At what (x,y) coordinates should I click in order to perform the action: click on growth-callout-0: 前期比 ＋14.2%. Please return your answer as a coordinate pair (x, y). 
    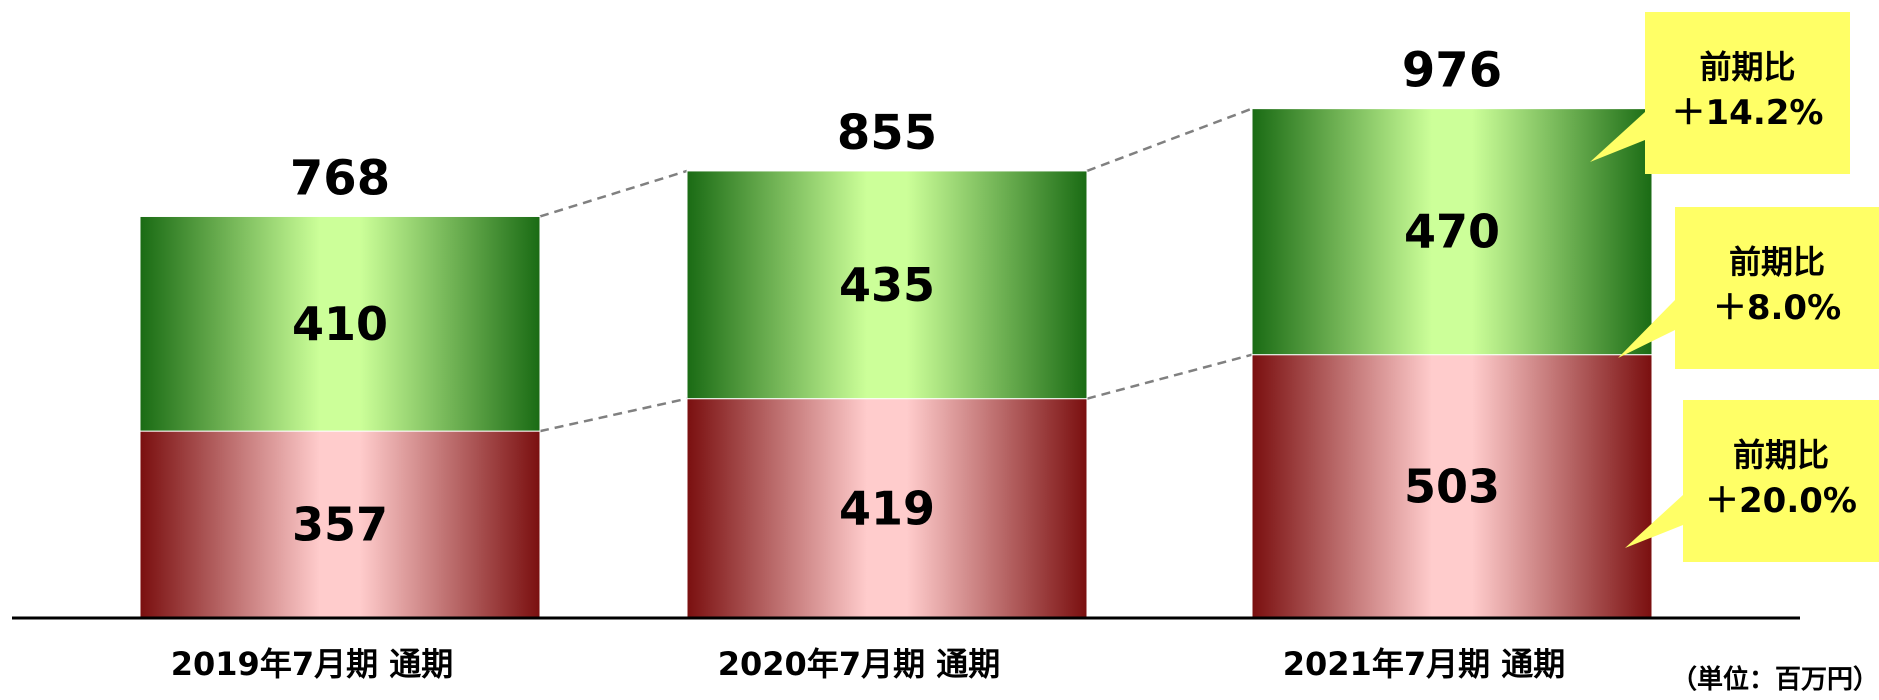
    Looking at the image, I should click on (1720, 93).